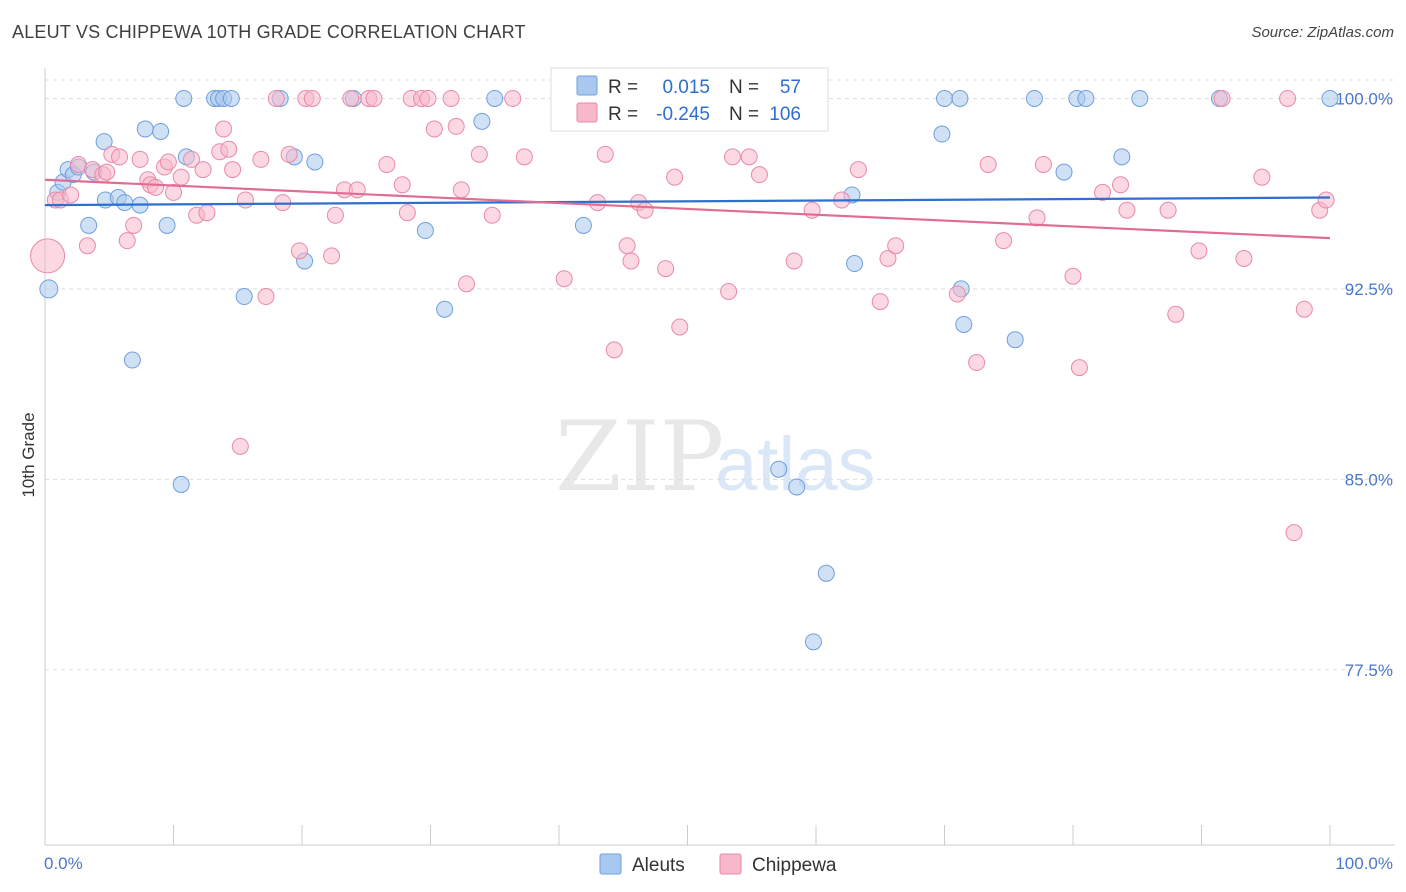 Image resolution: width=1406 pixels, height=892 pixels. Describe the element at coordinates (718, 864) in the screenshot. I see `bottom-legend: Aleuts Chippewa` at that location.